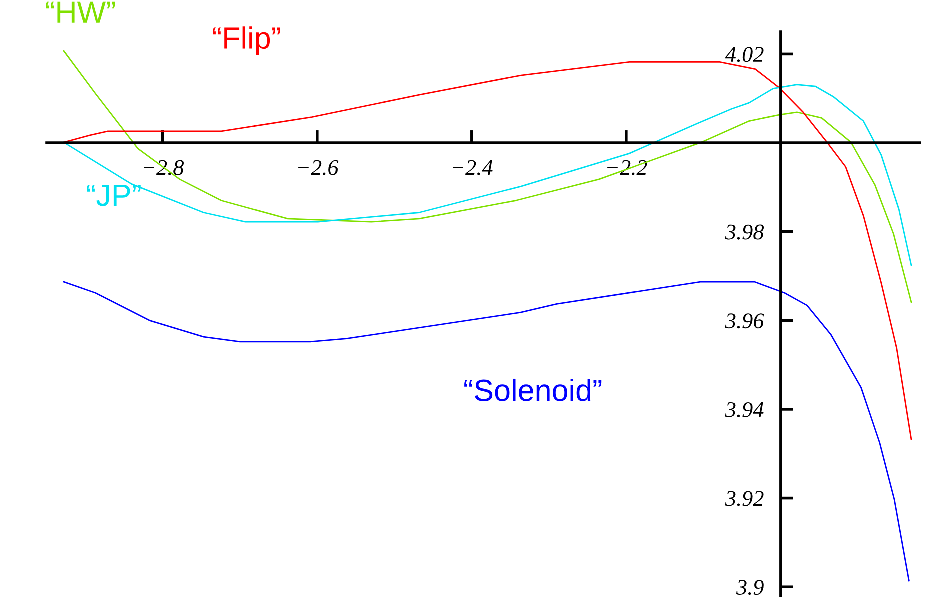 This screenshot has height=598, width=938. Describe the element at coordinates (744, 410) in the screenshot. I see `y-tick-label: 3.94` at that location.